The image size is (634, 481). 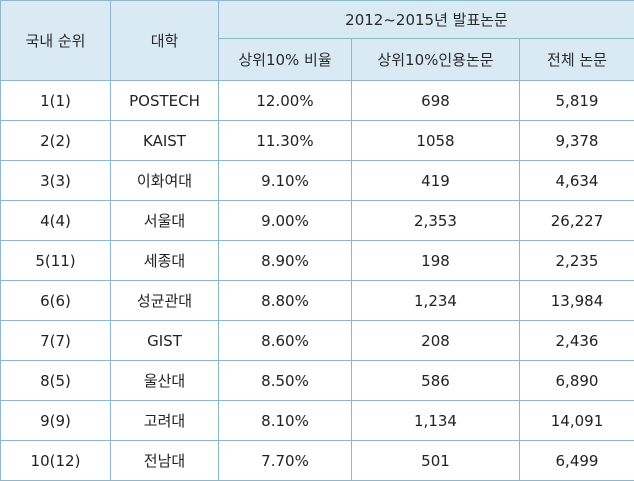 I want to click on cell-rank: 4(4), so click(x=55, y=220).